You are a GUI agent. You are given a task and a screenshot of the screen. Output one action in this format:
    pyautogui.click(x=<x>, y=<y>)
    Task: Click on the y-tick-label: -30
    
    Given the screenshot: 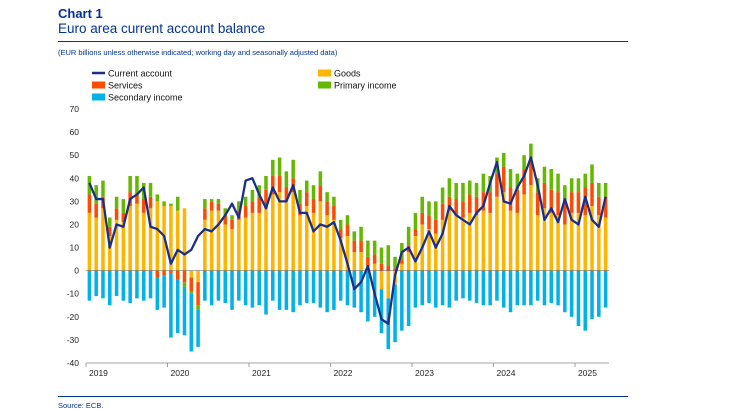 What is the action you would take?
    pyautogui.click(x=73, y=340)
    